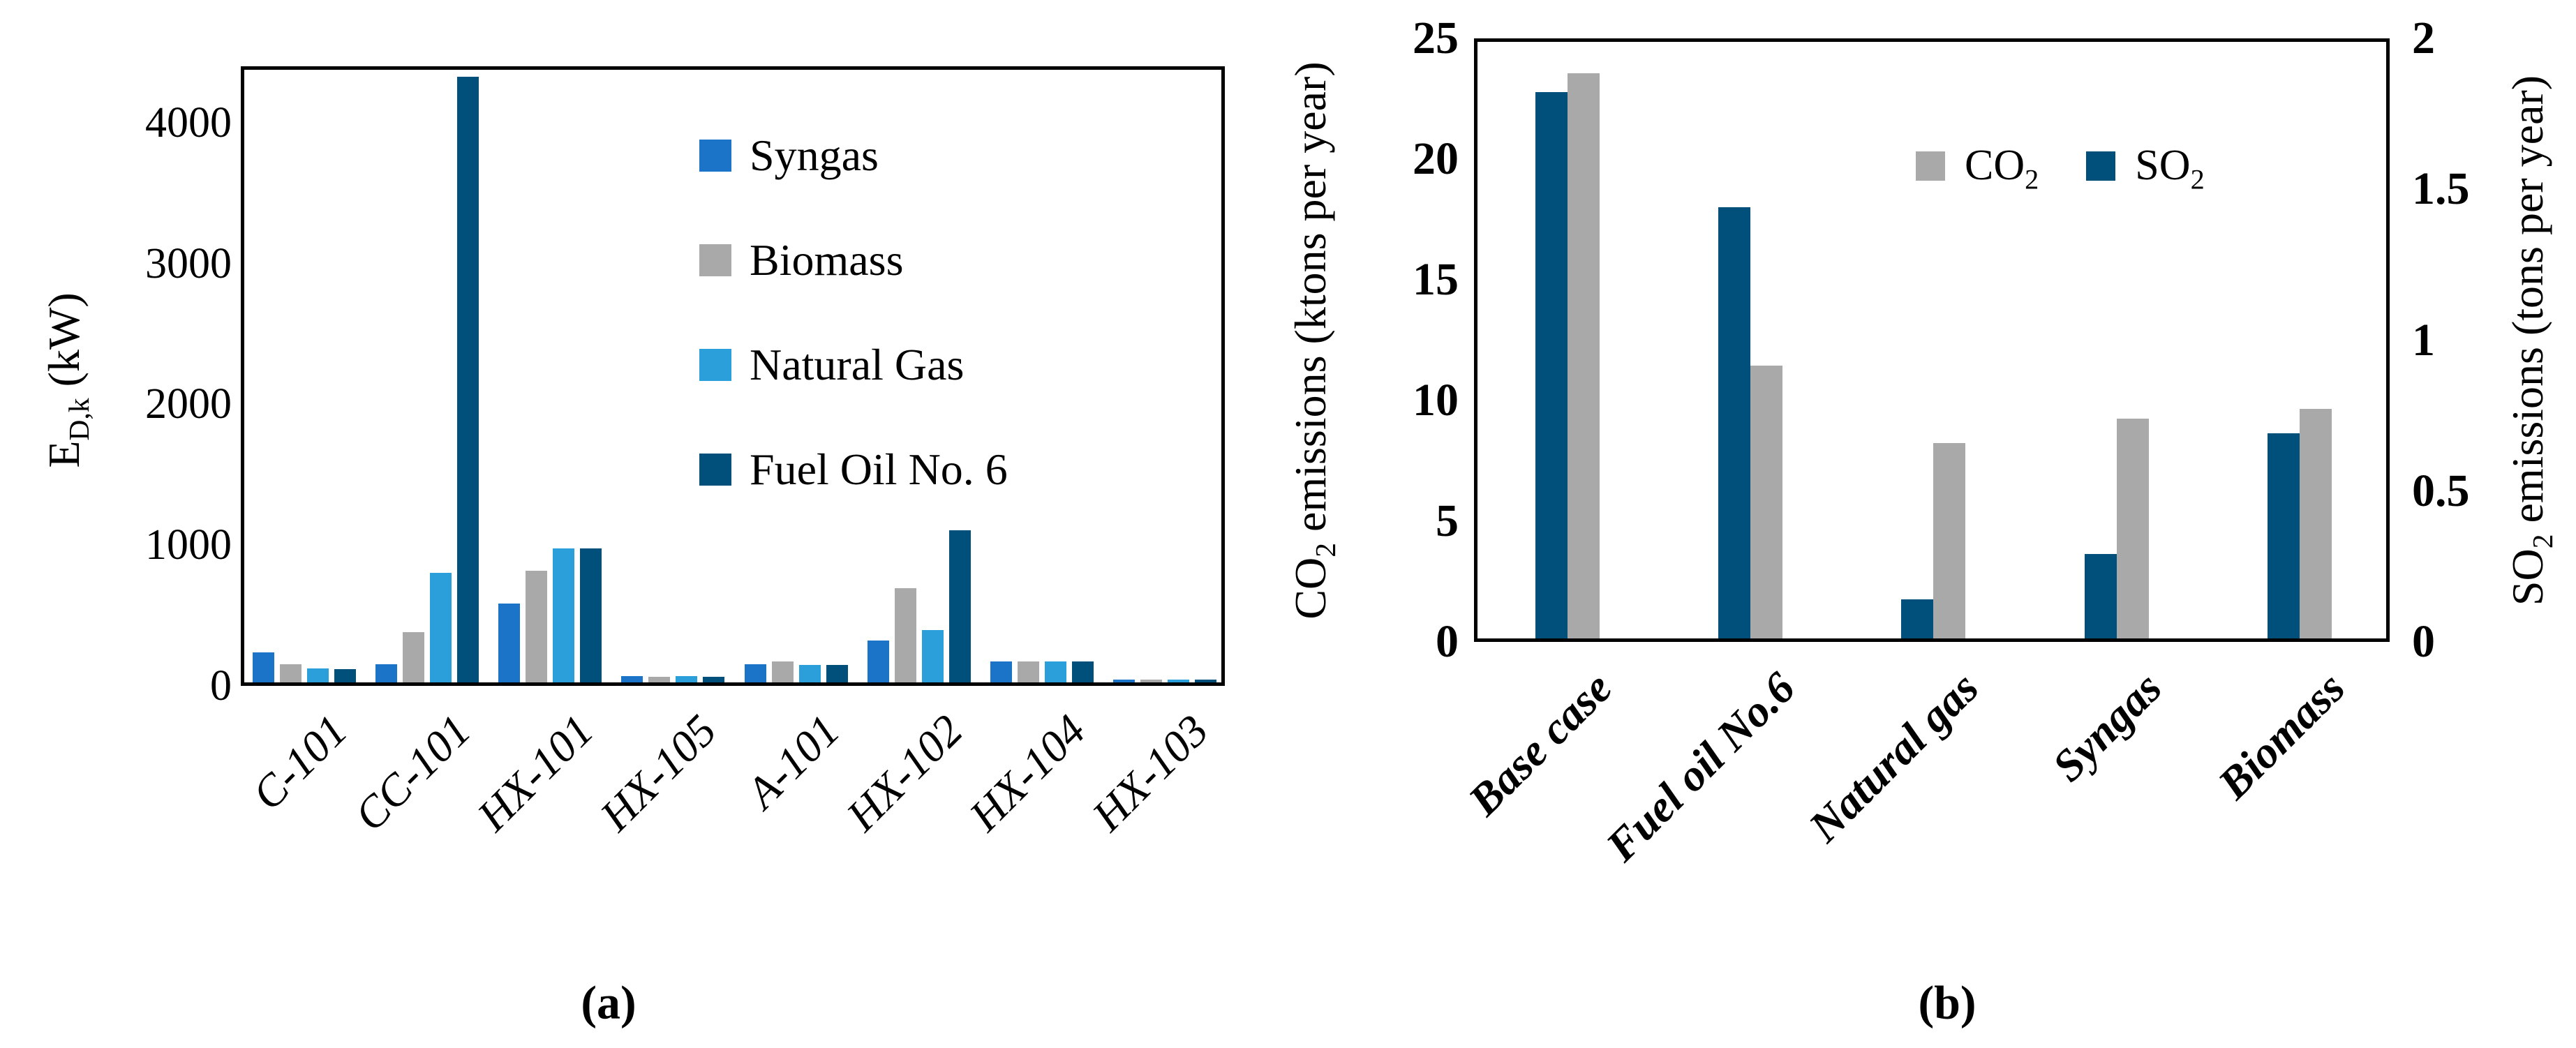  I want to click on legend-item-biomass: Biomass, so click(854, 261).